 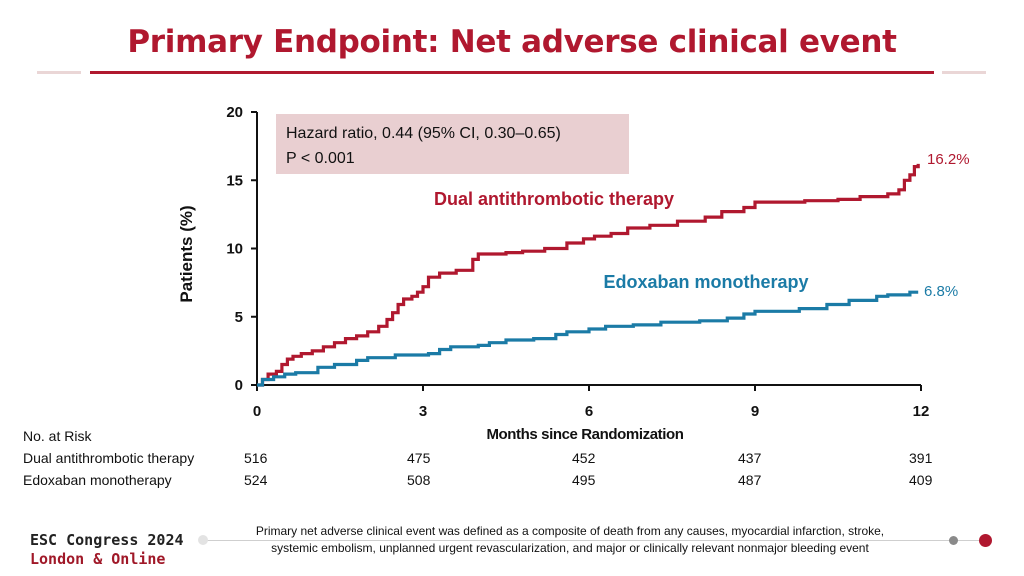 I want to click on risk-value: 437, so click(x=750, y=458).